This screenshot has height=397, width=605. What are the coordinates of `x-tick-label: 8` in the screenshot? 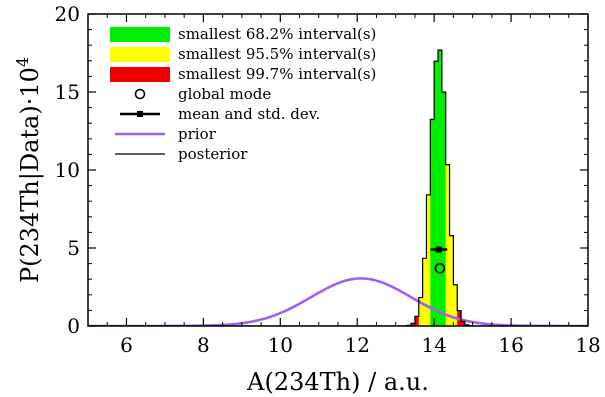 It's located at (203, 345).